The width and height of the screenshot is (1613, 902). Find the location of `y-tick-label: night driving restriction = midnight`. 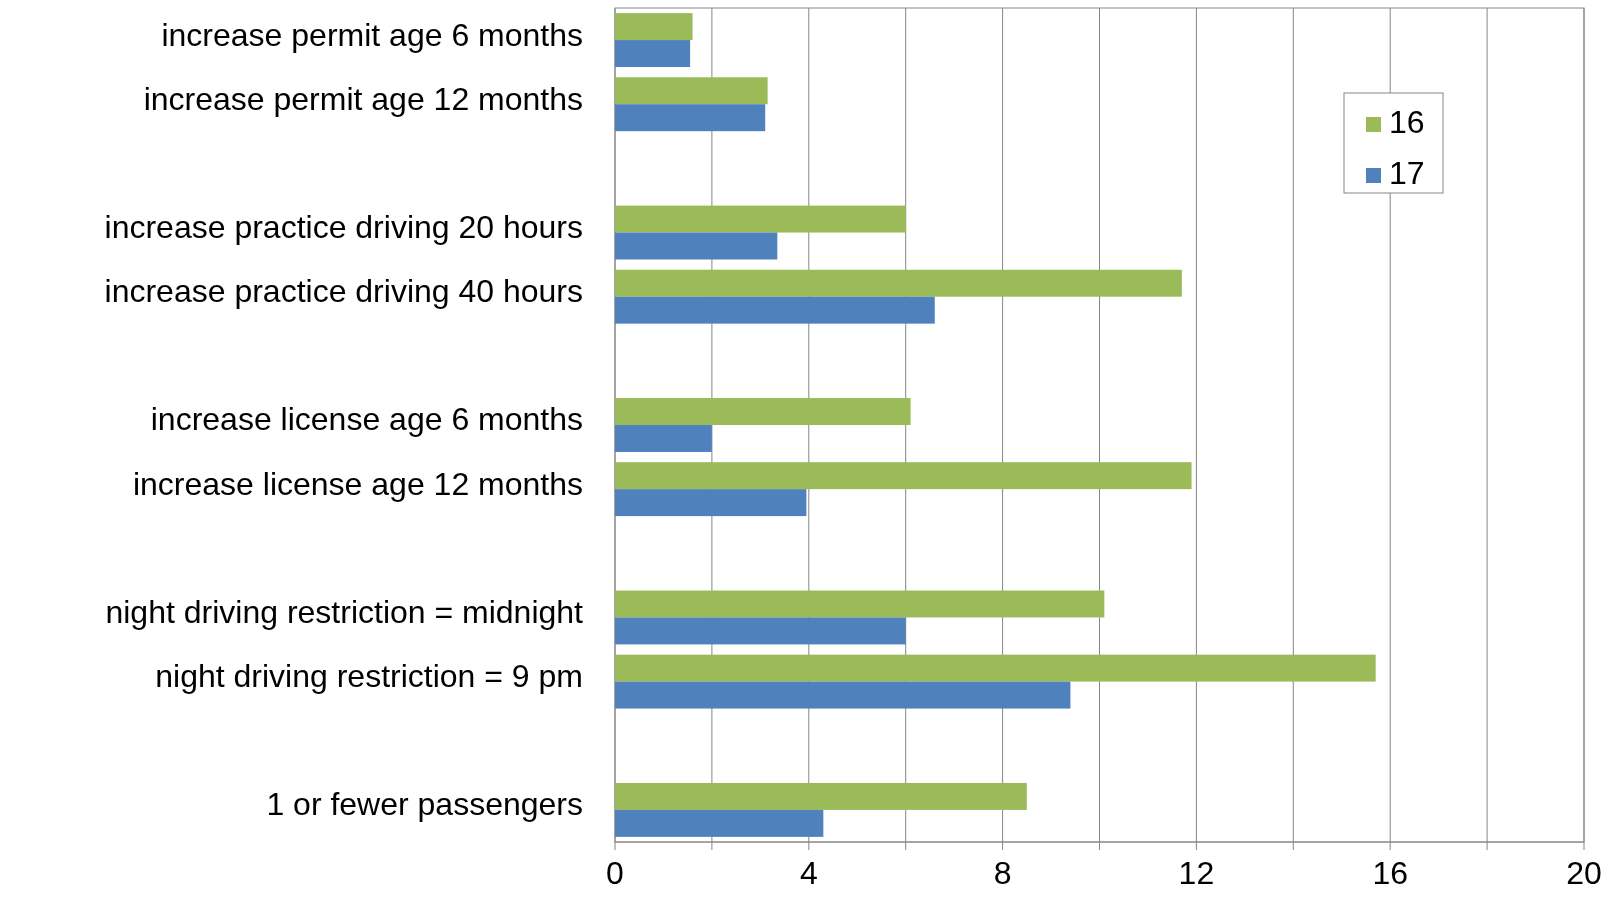

y-tick-label: night driving restriction = midnight is located at coordinates (344, 611).